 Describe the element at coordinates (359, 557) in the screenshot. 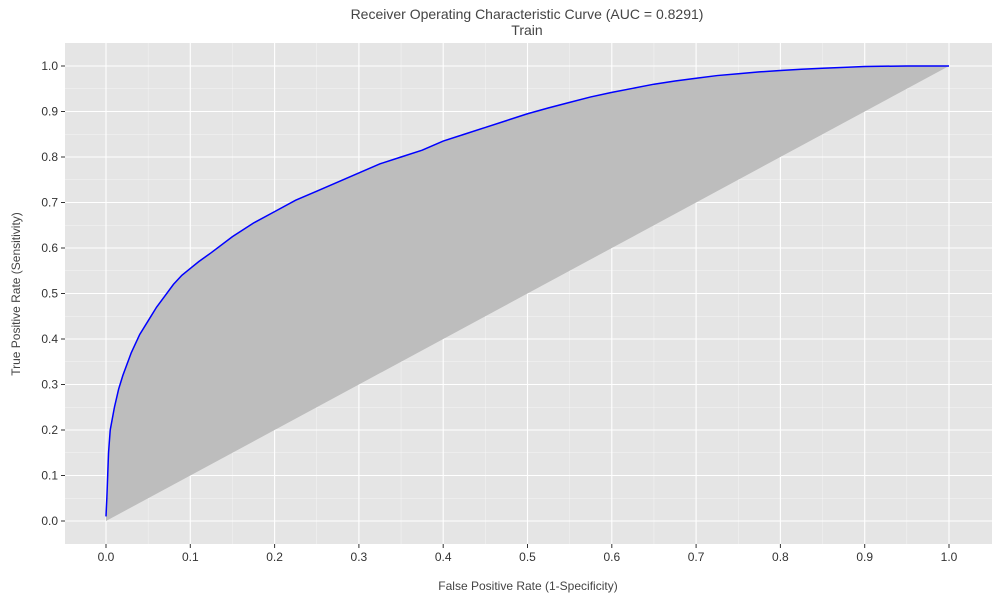

I see `x-tick-label: 0.3` at that location.